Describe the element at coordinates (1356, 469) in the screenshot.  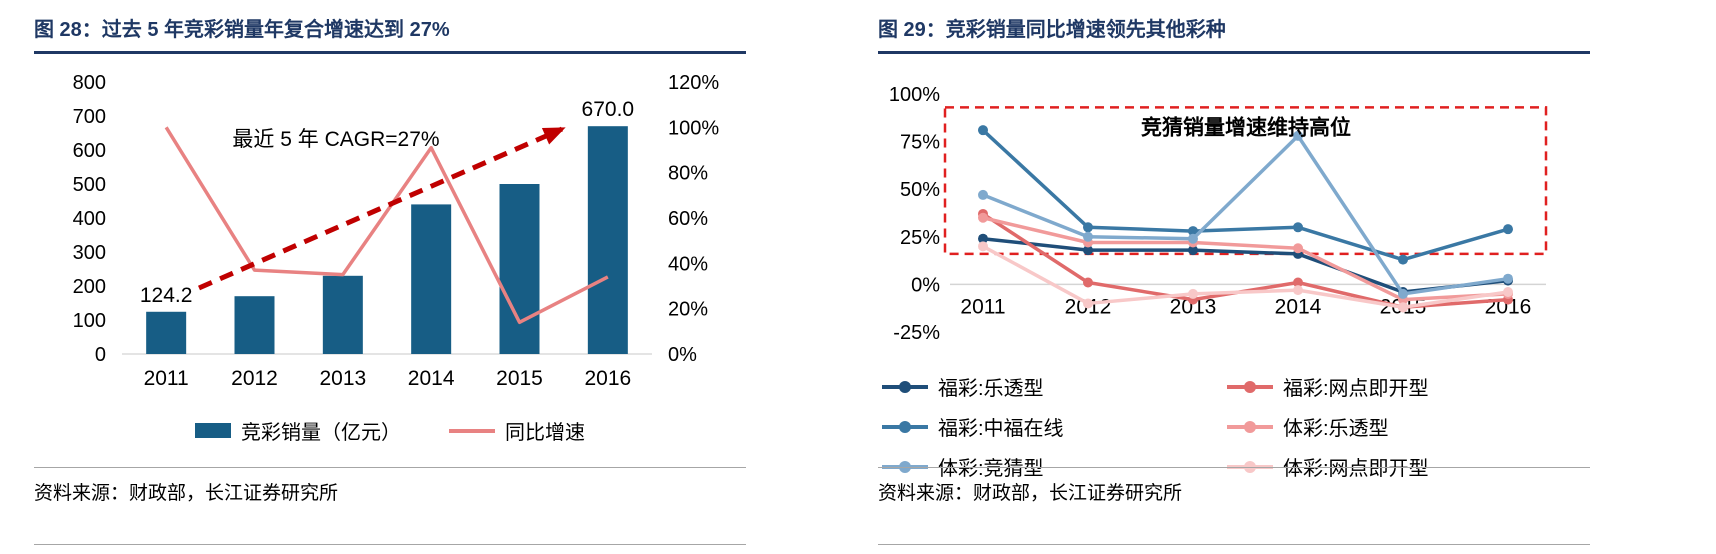
I see `legend-label: 体彩:网点即开型` at that location.